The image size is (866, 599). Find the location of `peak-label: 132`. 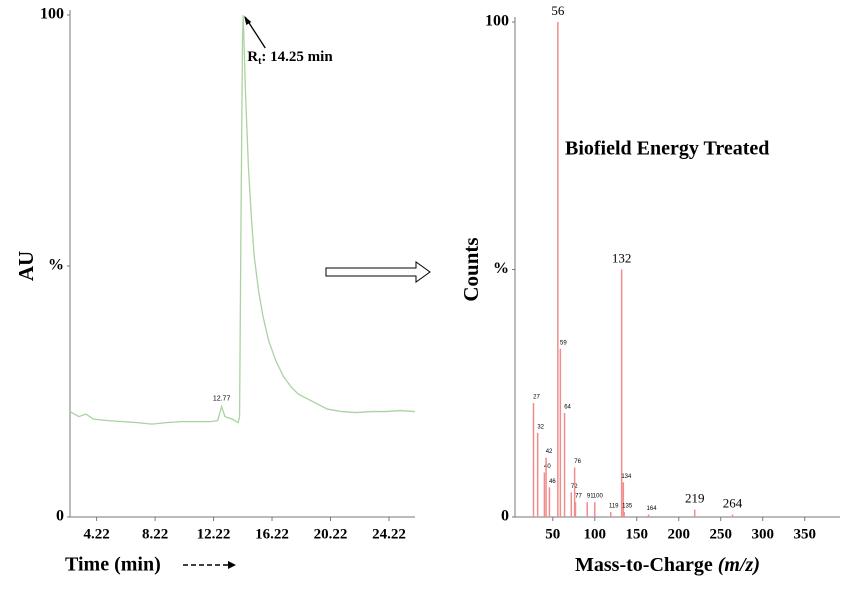

peak-label: 132 is located at coordinates (622, 257).